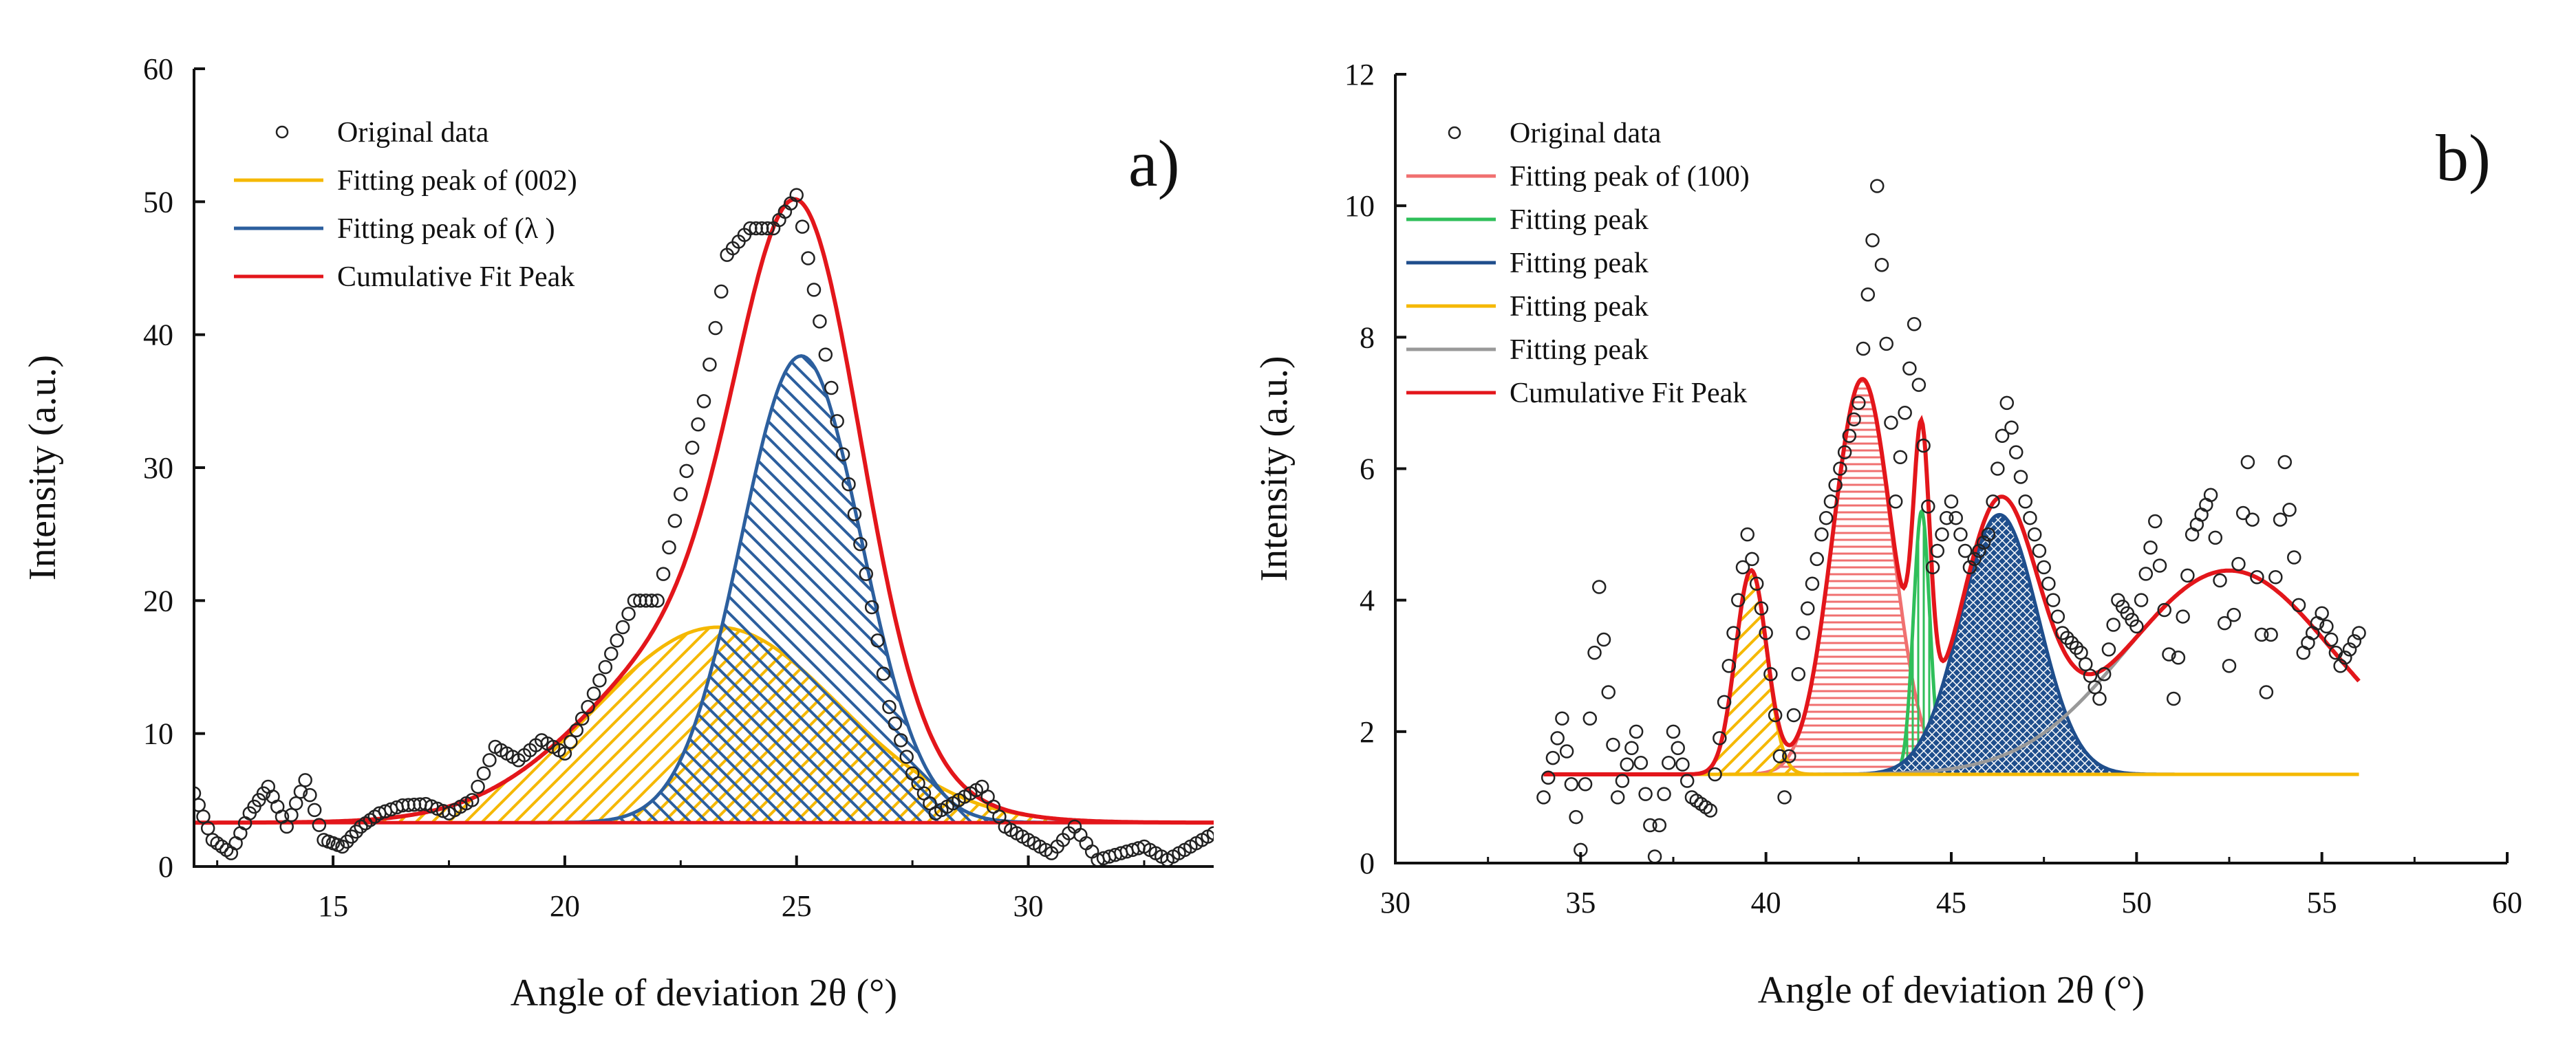 The width and height of the screenshot is (2576, 1046). Describe the element at coordinates (1367, 732) in the screenshot. I see `y-tick-label: 2` at that location.